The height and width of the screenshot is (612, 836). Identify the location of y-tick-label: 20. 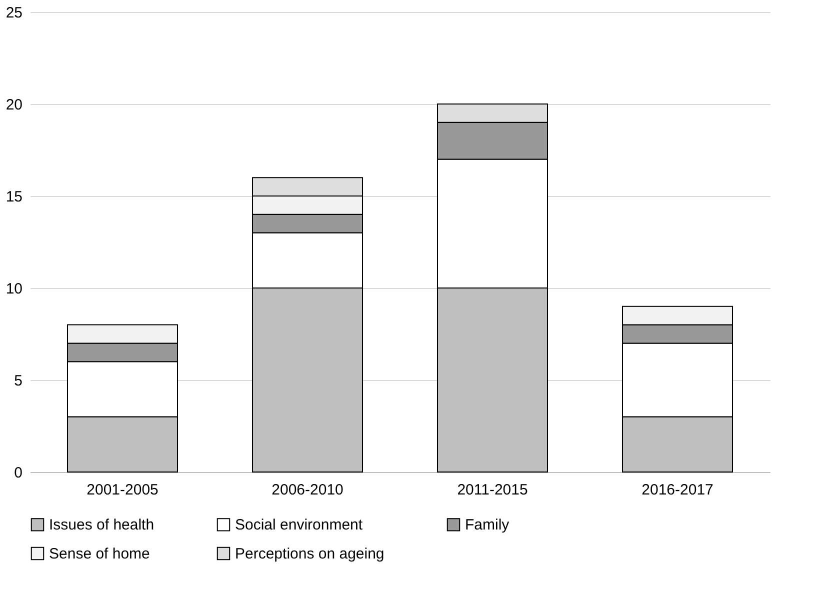
(14, 105).